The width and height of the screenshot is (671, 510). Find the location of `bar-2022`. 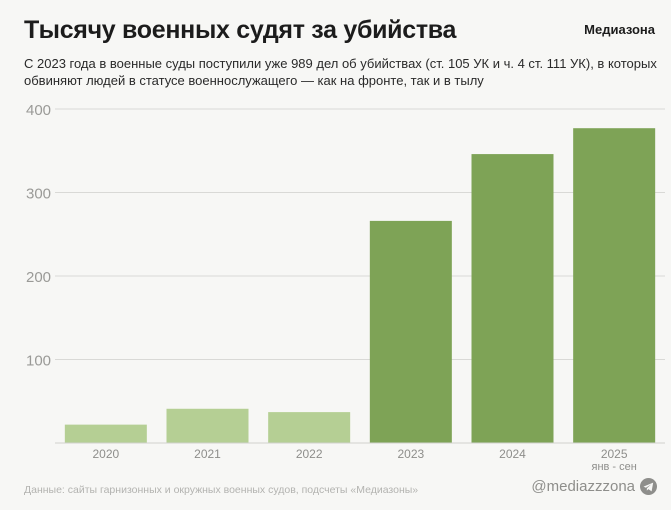

bar-2022 is located at coordinates (309, 427).